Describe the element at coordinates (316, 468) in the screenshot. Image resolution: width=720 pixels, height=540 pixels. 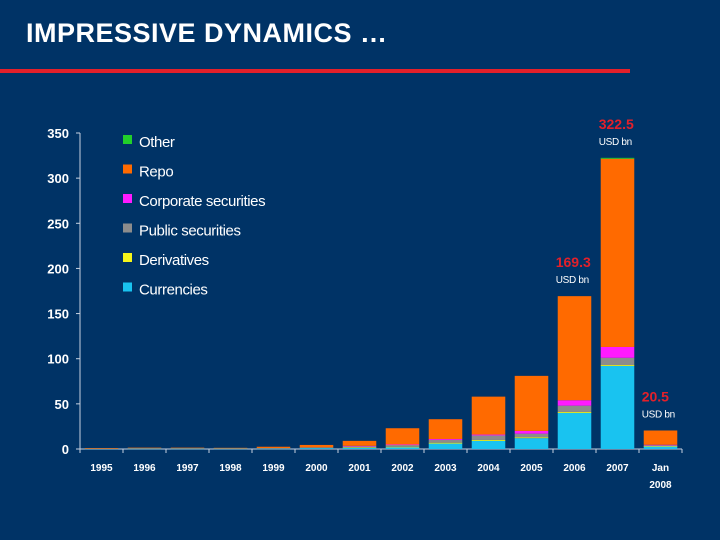
I see `x-tick-label: 2000` at that location.